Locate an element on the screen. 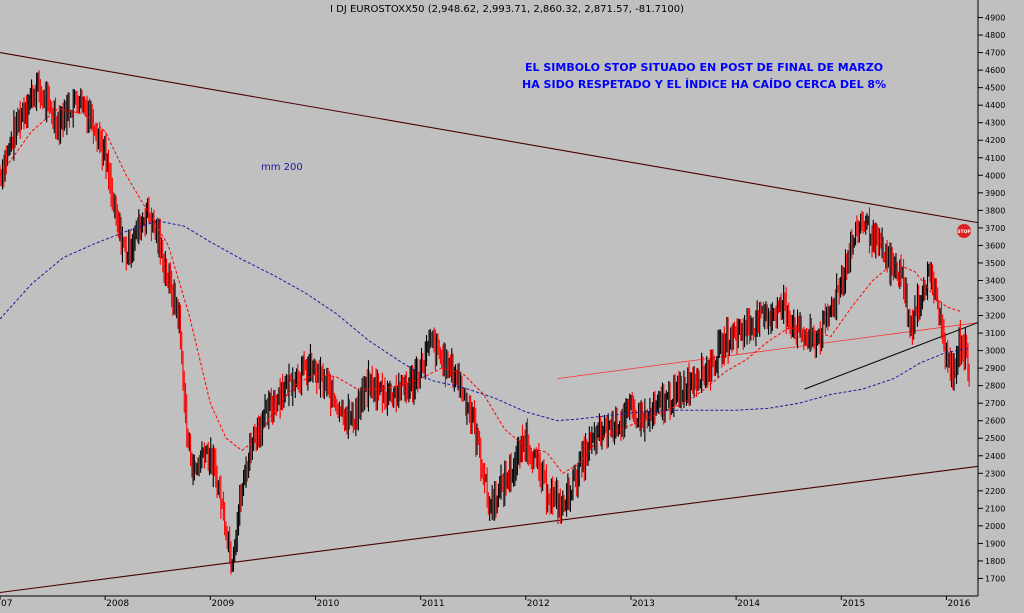 The height and width of the screenshot is (613, 1024). x-tick-label: 2014 is located at coordinates (748, 603).